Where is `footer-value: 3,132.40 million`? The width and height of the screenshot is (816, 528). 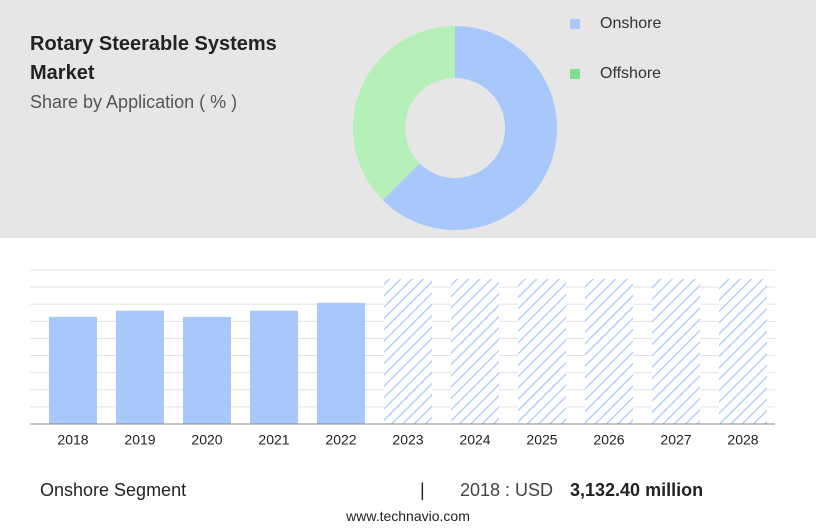
footer-value: 3,132.40 million is located at coordinates (637, 490).